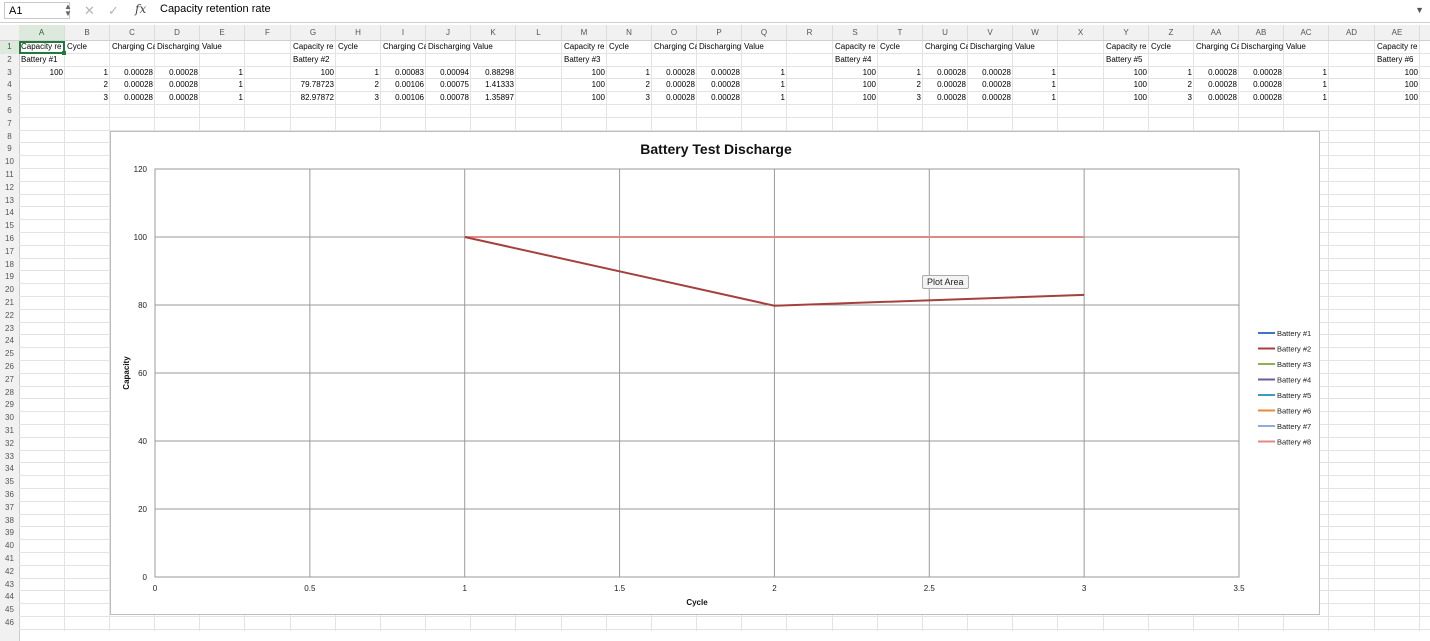 The height and width of the screenshot is (641, 1430). Describe the element at coordinates (449, 46) in the screenshot. I see `cell-j1: Discharging` at that location.